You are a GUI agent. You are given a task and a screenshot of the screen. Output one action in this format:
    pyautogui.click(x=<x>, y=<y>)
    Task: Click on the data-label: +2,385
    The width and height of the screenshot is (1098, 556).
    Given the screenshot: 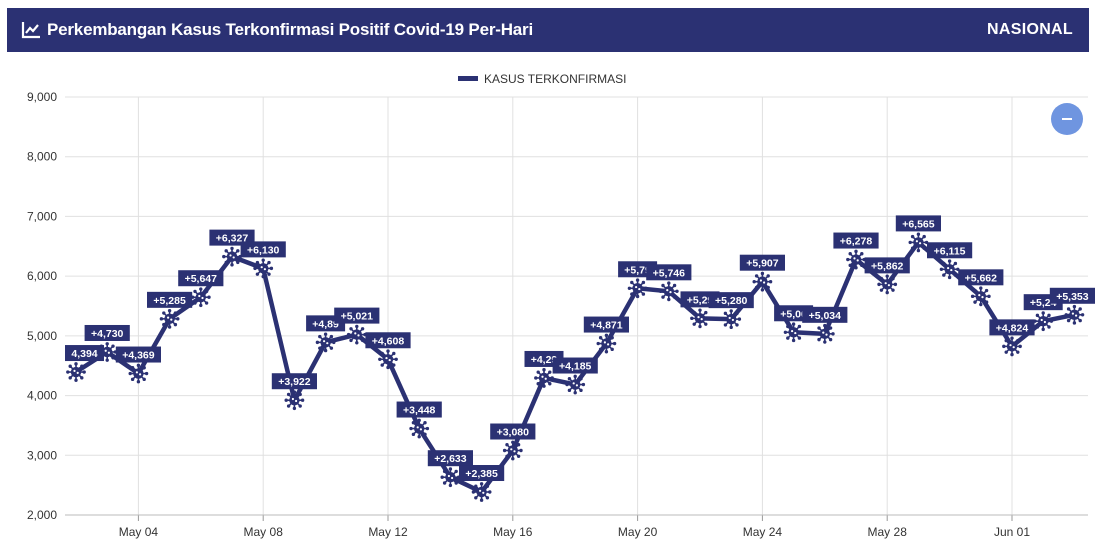 What is the action you would take?
    pyautogui.click(x=481, y=474)
    